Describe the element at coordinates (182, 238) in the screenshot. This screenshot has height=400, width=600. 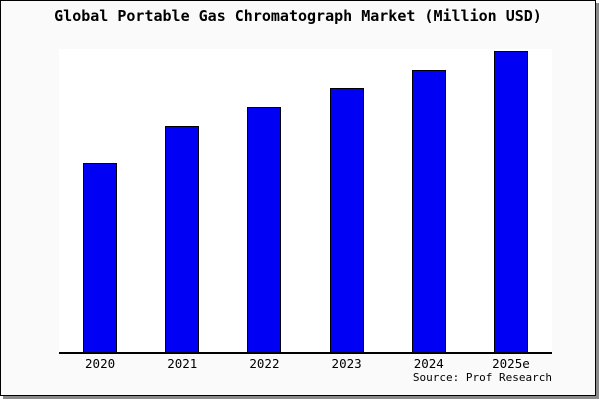
I see `bar-2021` at that location.